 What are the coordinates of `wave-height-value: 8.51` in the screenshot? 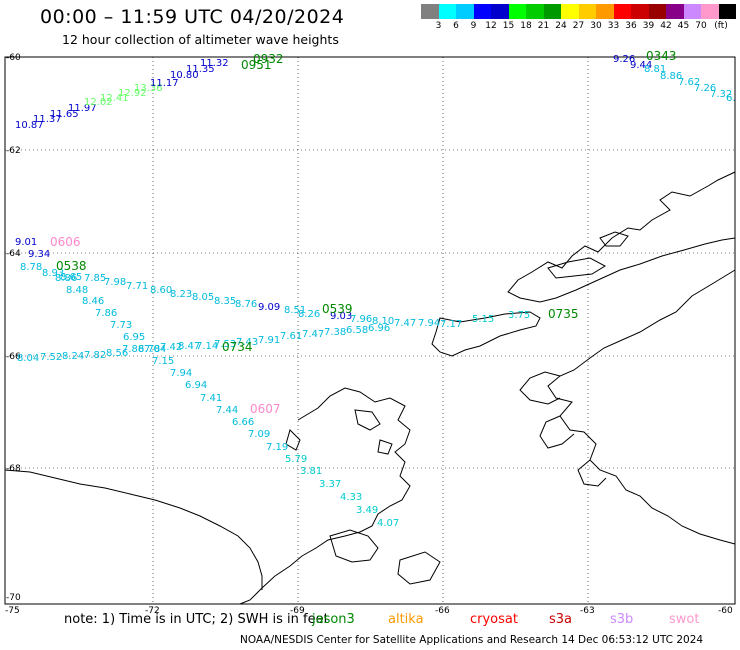 It's located at (295, 310).